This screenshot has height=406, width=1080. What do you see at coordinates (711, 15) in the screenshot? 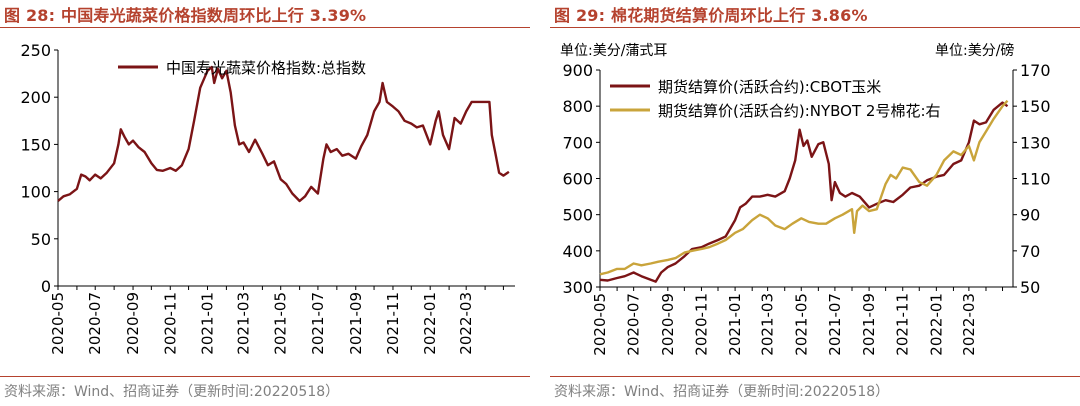
I see `chart-title: 图 29: 棉花期货结算价周环比上行 3.86%` at bounding box center [711, 15].